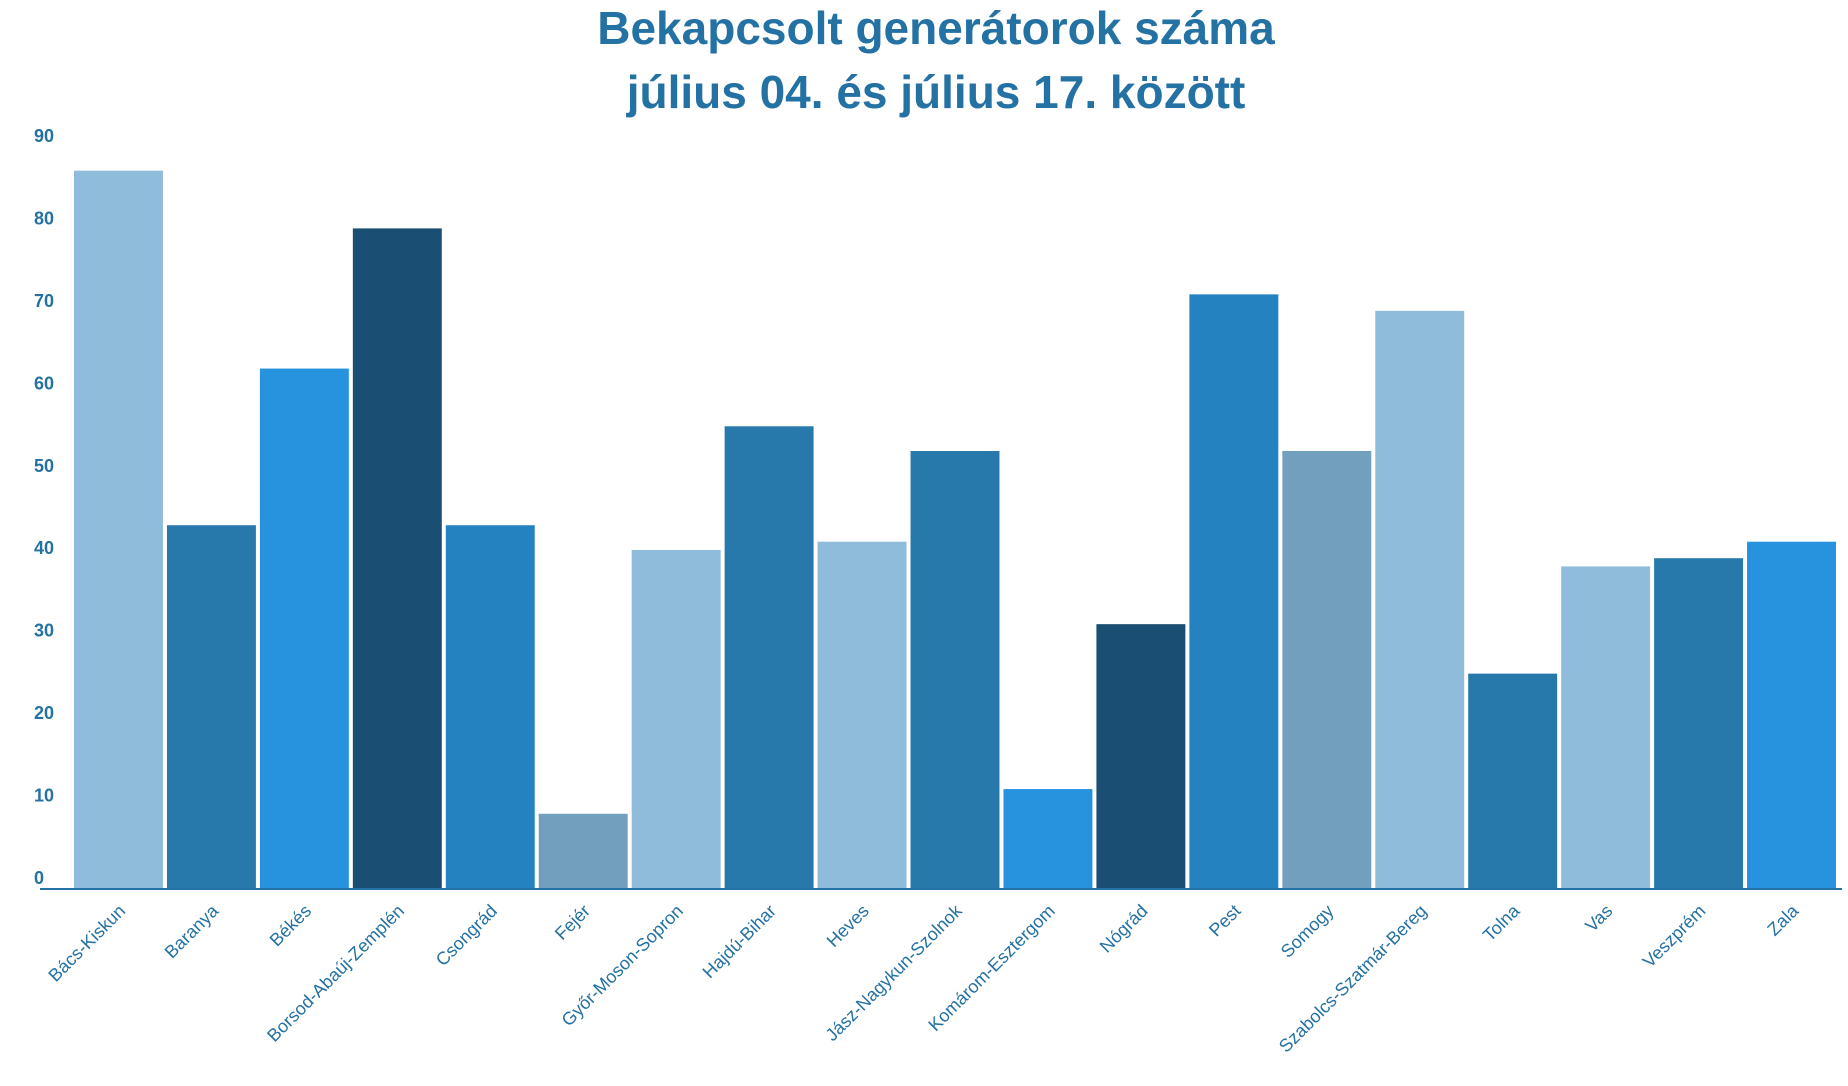 The image size is (1848, 1086). Describe the element at coordinates (44, 631) in the screenshot. I see `y-tick-label: 30` at that location.